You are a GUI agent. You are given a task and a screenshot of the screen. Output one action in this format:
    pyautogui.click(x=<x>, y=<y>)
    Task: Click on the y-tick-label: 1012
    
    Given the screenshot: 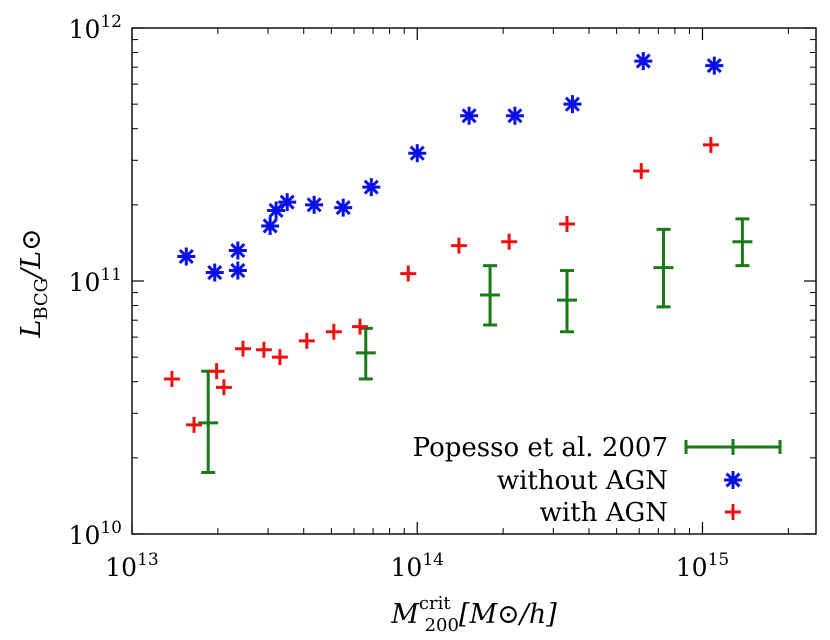 What is the action you would take?
    pyautogui.click(x=95, y=28)
    